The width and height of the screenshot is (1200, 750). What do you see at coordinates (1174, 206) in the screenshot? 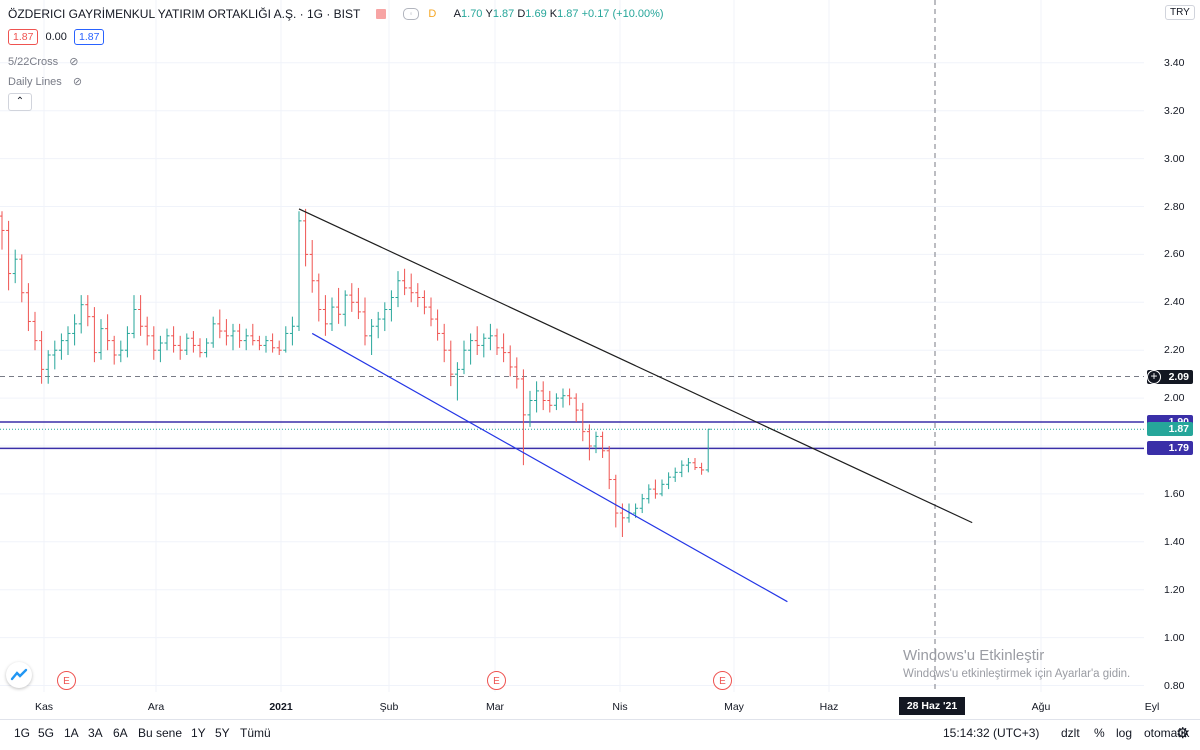
I see `price-tick-label: 2.80` at bounding box center [1174, 206].